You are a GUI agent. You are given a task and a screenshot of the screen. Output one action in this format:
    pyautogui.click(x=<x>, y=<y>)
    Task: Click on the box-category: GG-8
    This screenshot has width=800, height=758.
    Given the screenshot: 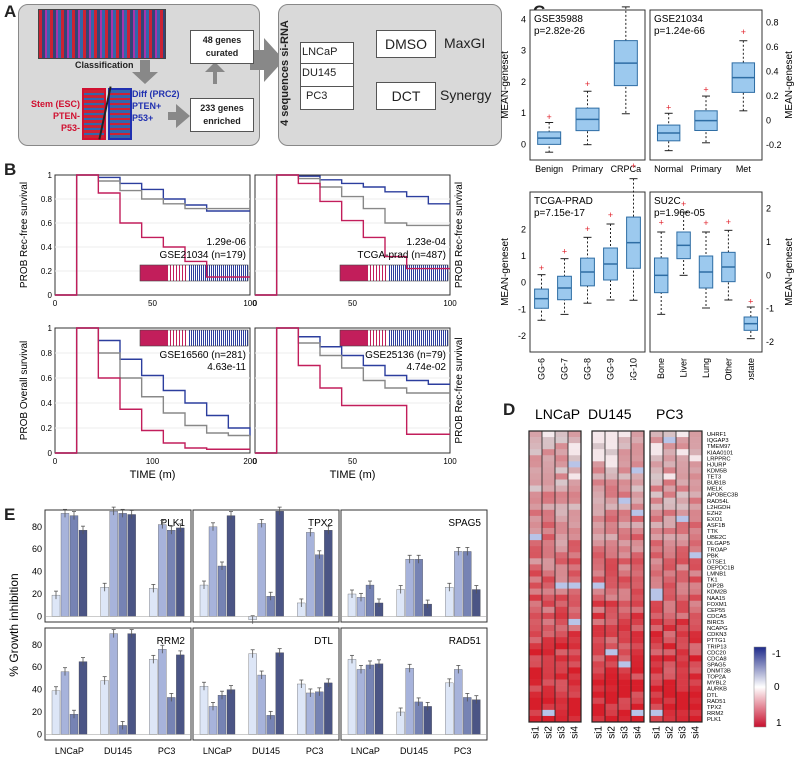 What is the action you would take?
    pyautogui.click(x=588, y=369)
    